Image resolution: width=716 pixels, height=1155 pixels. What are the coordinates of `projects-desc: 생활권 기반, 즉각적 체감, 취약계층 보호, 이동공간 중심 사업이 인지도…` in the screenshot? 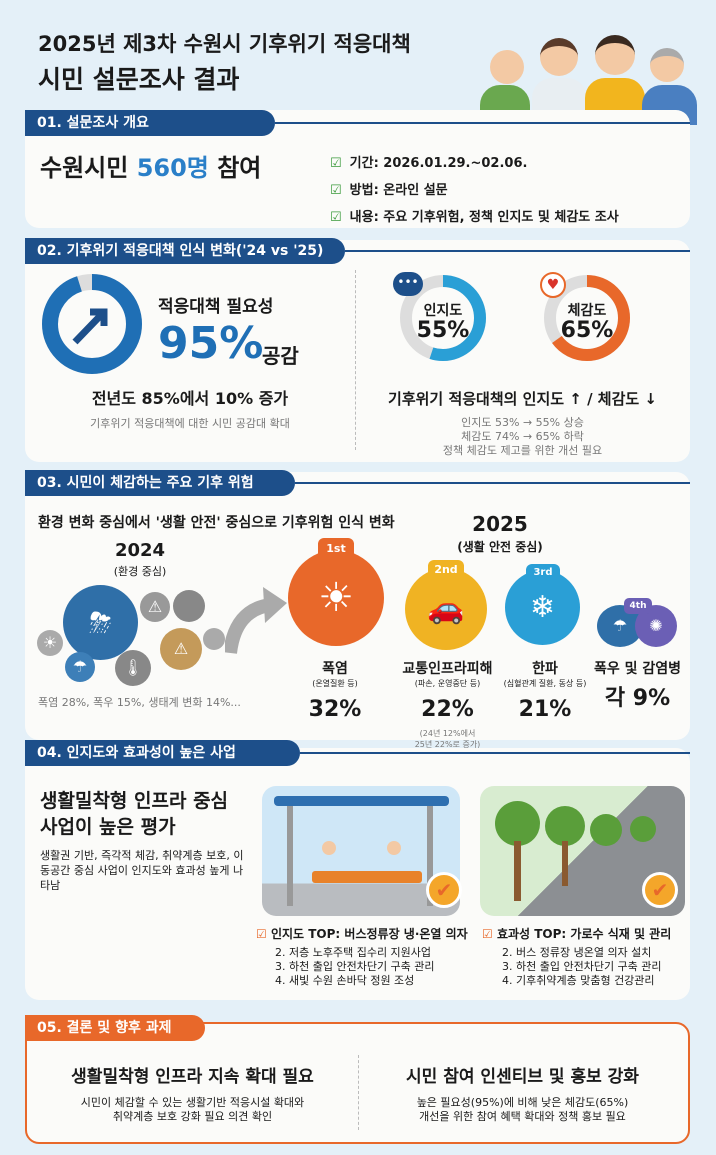 It's located at (142, 870).